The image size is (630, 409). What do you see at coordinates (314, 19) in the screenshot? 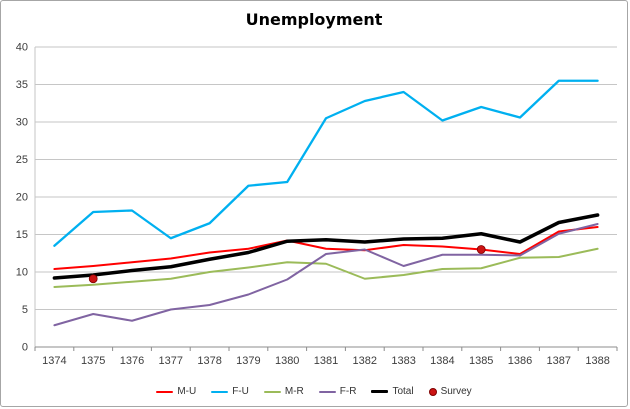
I see `chart-title: Unemployment` at bounding box center [314, 19].